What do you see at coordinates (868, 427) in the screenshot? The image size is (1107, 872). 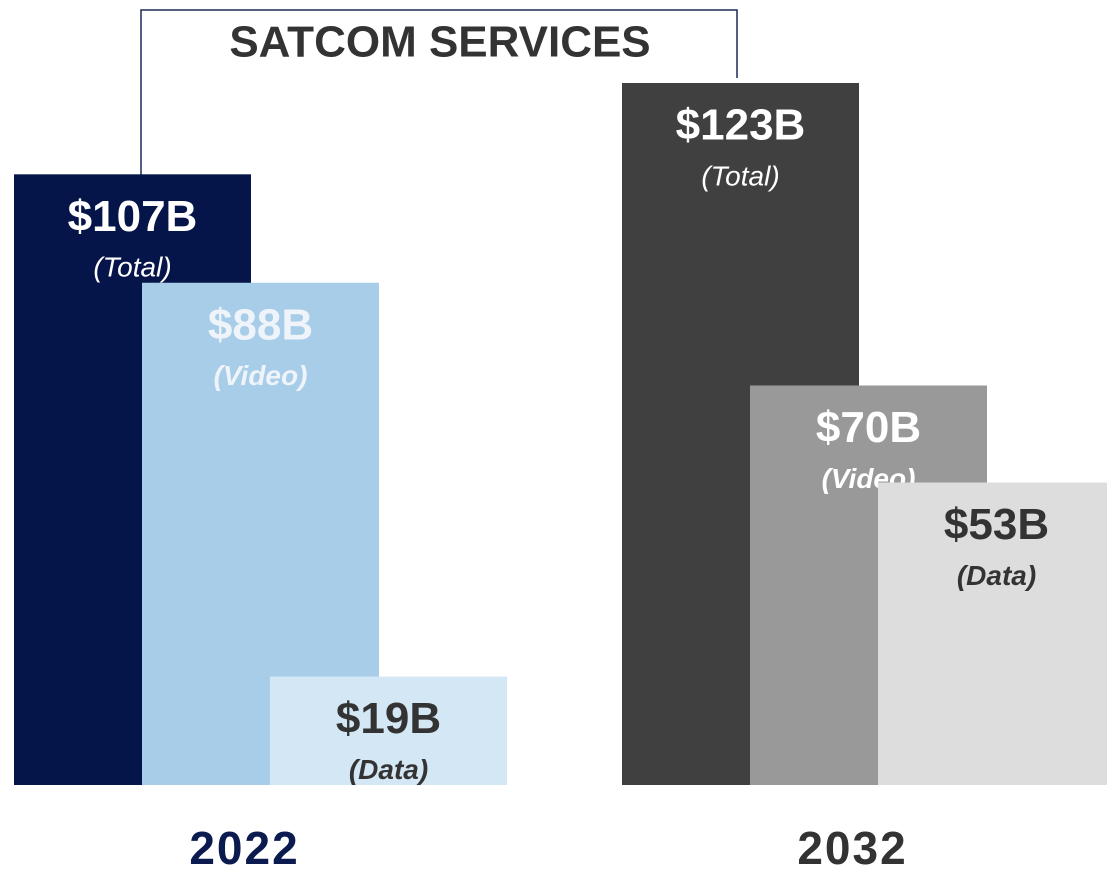 I see `value-label: $70B` at bounding box center [868, 427].